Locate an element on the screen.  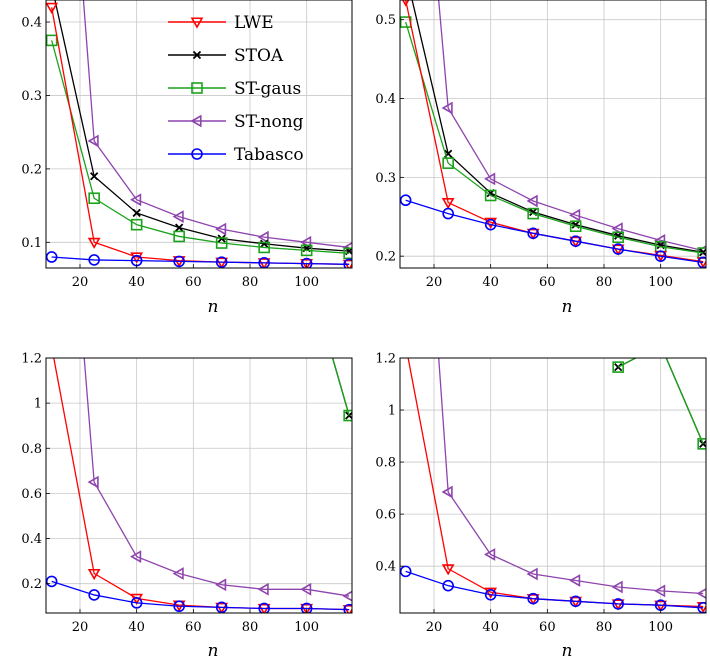
y-tick-label: 0.6 is located at coordinates (31, 494).